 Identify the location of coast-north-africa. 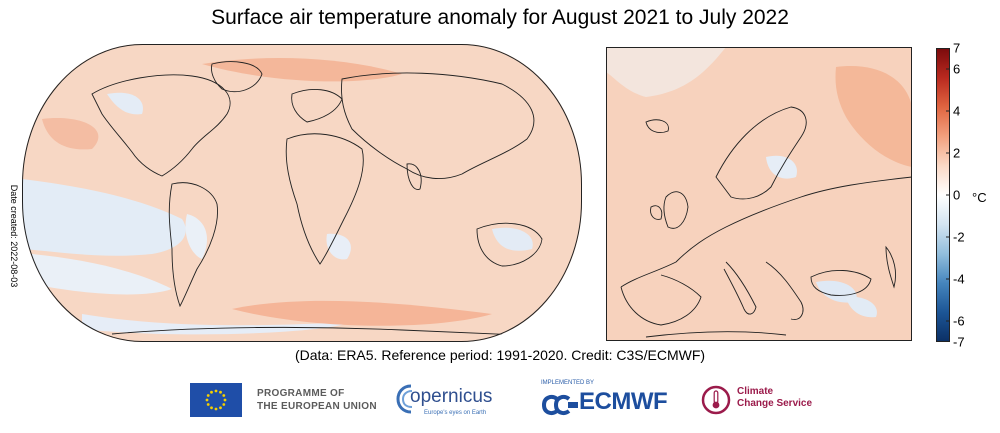
(716, 334).